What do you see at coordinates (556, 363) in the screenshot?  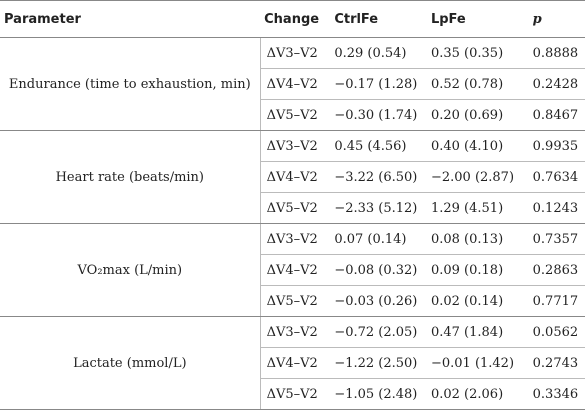 I see `p-cell: 0.2743` at bounding box center [556, 363].